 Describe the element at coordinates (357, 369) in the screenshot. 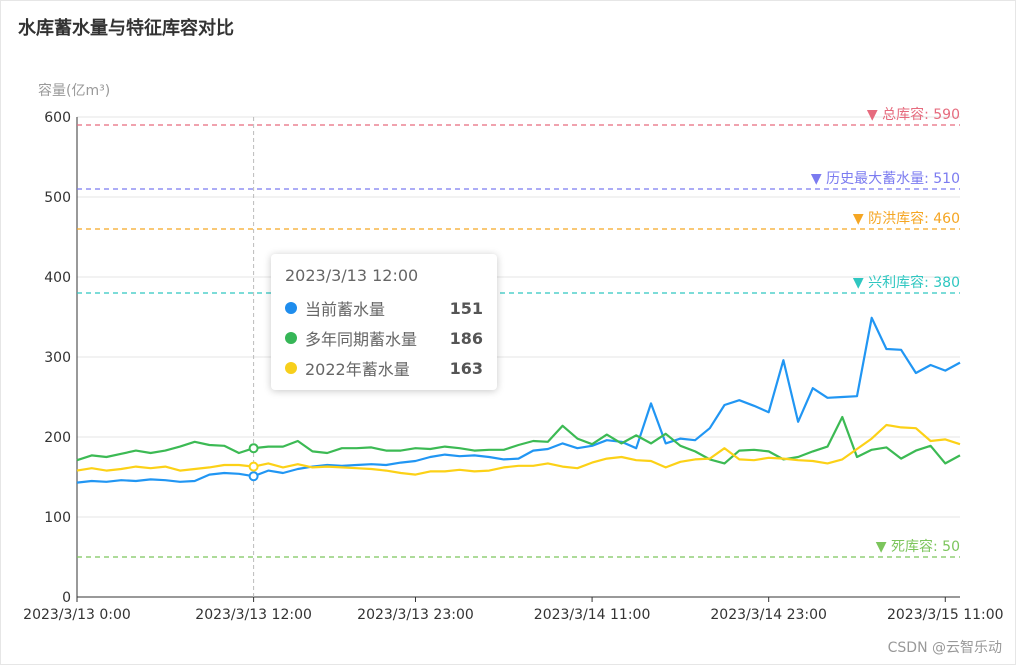

I see `tooltip-name-2022: 2022年蓄水量` at that location.